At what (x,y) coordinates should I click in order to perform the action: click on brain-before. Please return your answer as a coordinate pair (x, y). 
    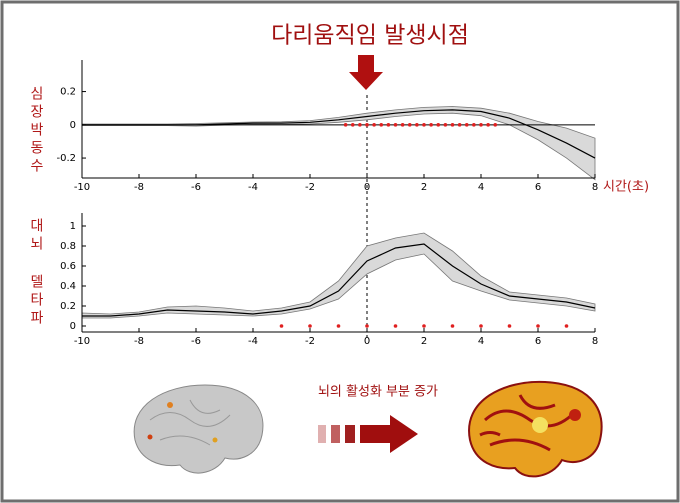
    Looking at the image, I should click on (198, 429).